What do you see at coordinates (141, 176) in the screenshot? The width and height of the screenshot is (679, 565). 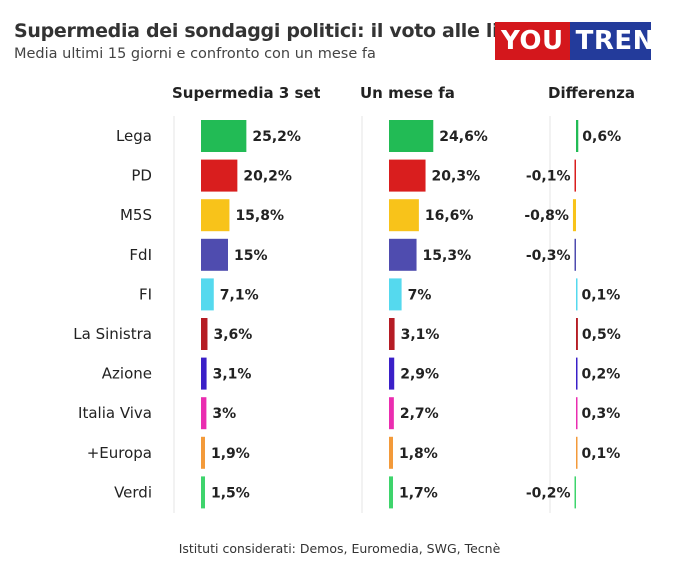 I see `category-label-pd: PD` at bounding box center [141, 176].